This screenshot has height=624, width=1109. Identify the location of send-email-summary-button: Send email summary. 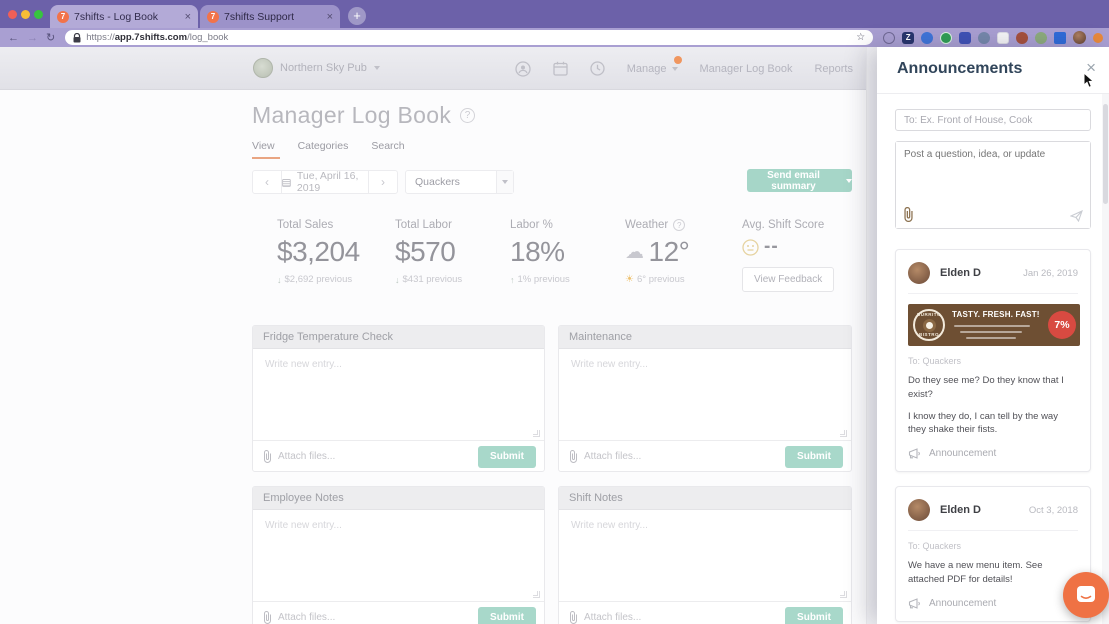
(799, 180).